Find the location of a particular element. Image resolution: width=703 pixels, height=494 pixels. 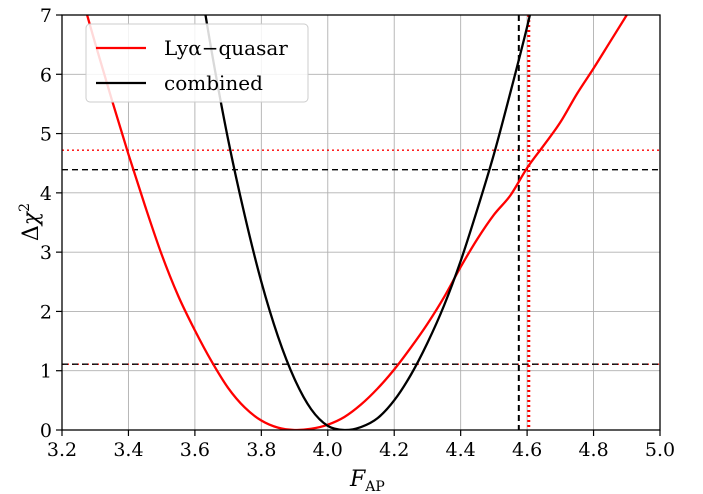

x-tick-label: 4.8 is located at coordinates (593, 450).